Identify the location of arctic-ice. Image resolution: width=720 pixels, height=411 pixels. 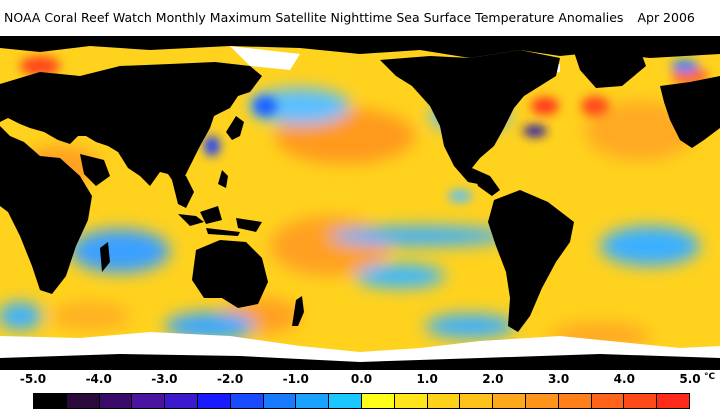
(265, 58).